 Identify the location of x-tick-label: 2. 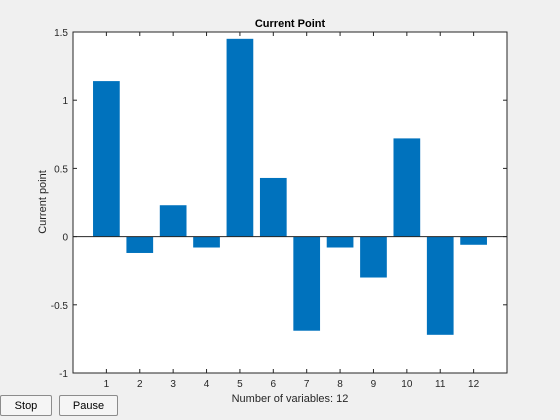
(140, 384).